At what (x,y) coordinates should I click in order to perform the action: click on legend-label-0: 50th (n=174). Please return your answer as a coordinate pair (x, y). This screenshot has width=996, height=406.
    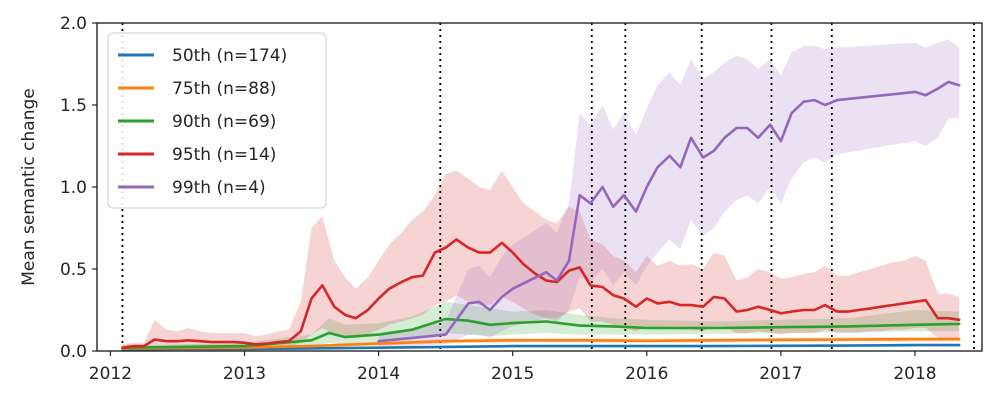
    Looking at the image, I should click on (229, 56).